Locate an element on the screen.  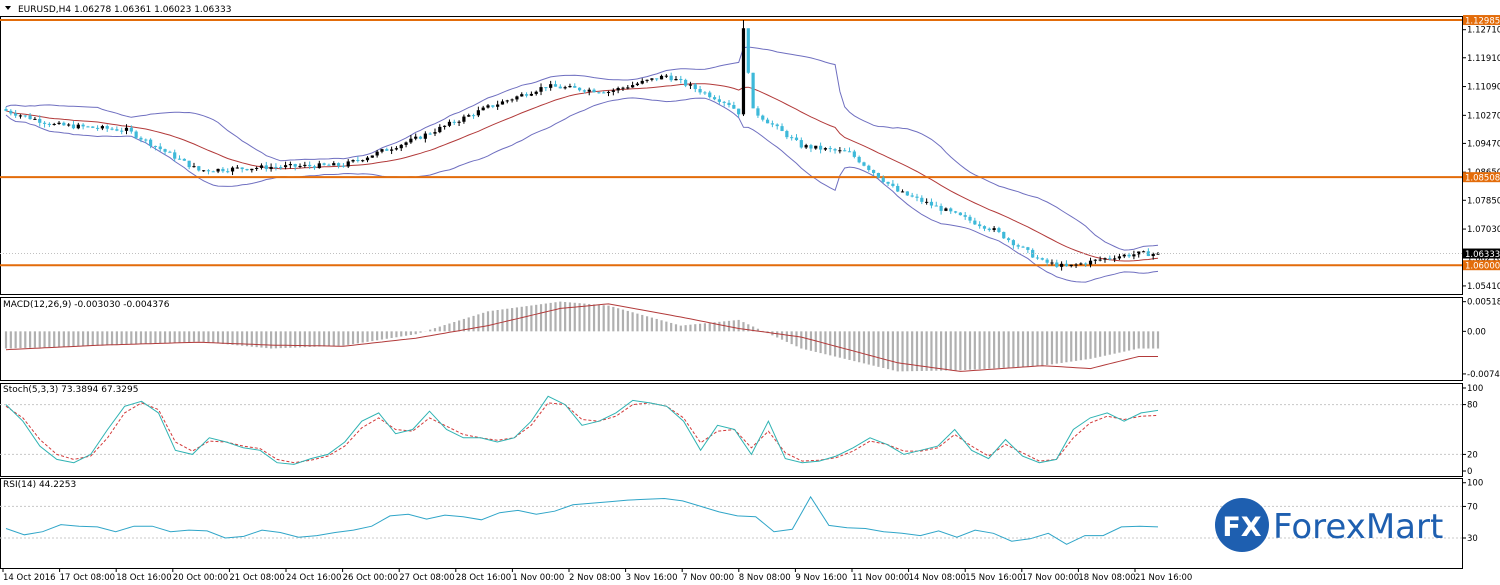
time-axis-label: 27 Oct 08:00 is located at coordinates (426, 578).